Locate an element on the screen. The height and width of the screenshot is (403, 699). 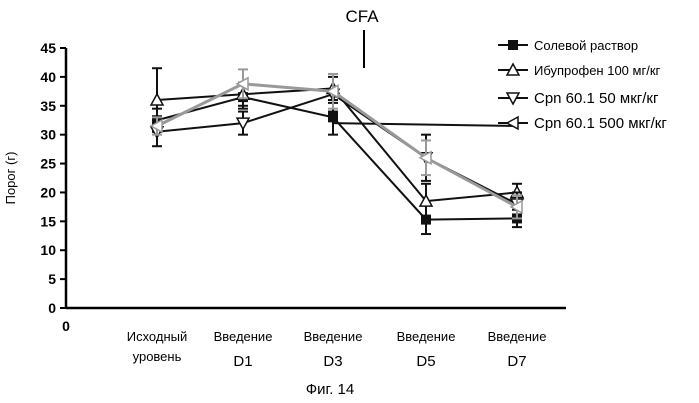
y-tick-label: 20 is located at coordinates (48, 192).